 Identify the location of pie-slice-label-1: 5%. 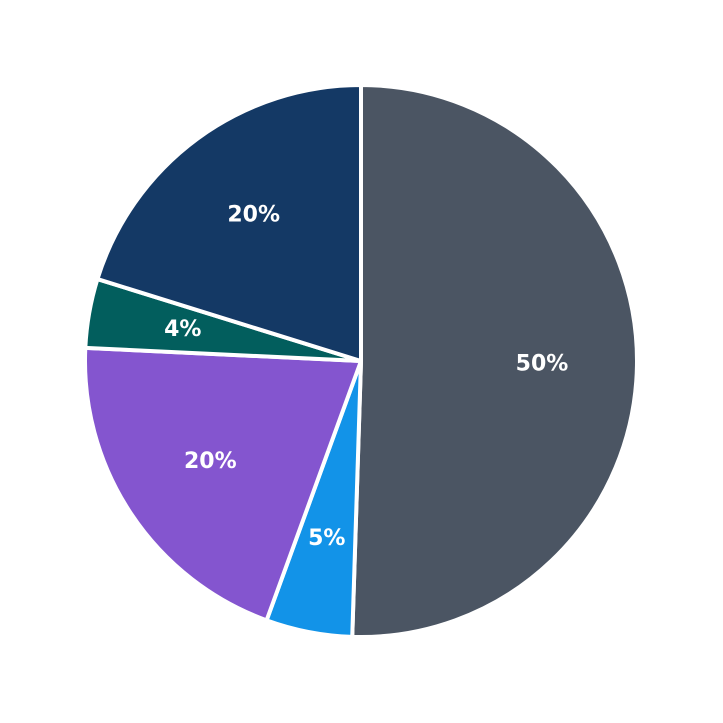
(326, 538).